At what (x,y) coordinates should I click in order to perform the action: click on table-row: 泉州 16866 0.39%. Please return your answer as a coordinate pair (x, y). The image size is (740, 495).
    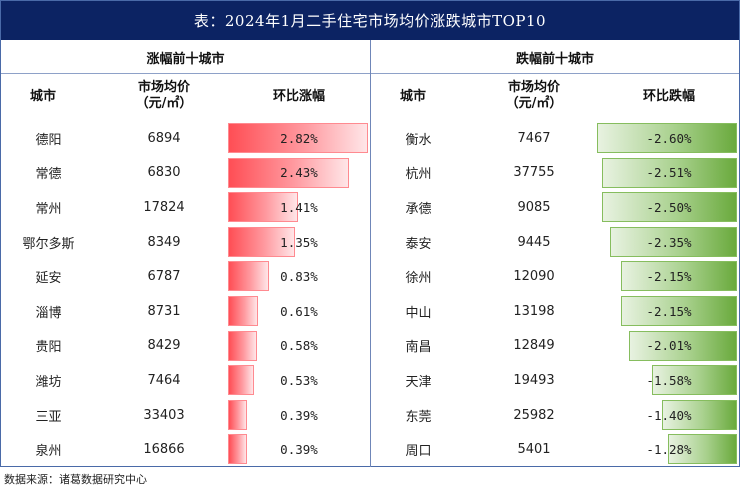
    Looking at the image, I should click on (185, 449).